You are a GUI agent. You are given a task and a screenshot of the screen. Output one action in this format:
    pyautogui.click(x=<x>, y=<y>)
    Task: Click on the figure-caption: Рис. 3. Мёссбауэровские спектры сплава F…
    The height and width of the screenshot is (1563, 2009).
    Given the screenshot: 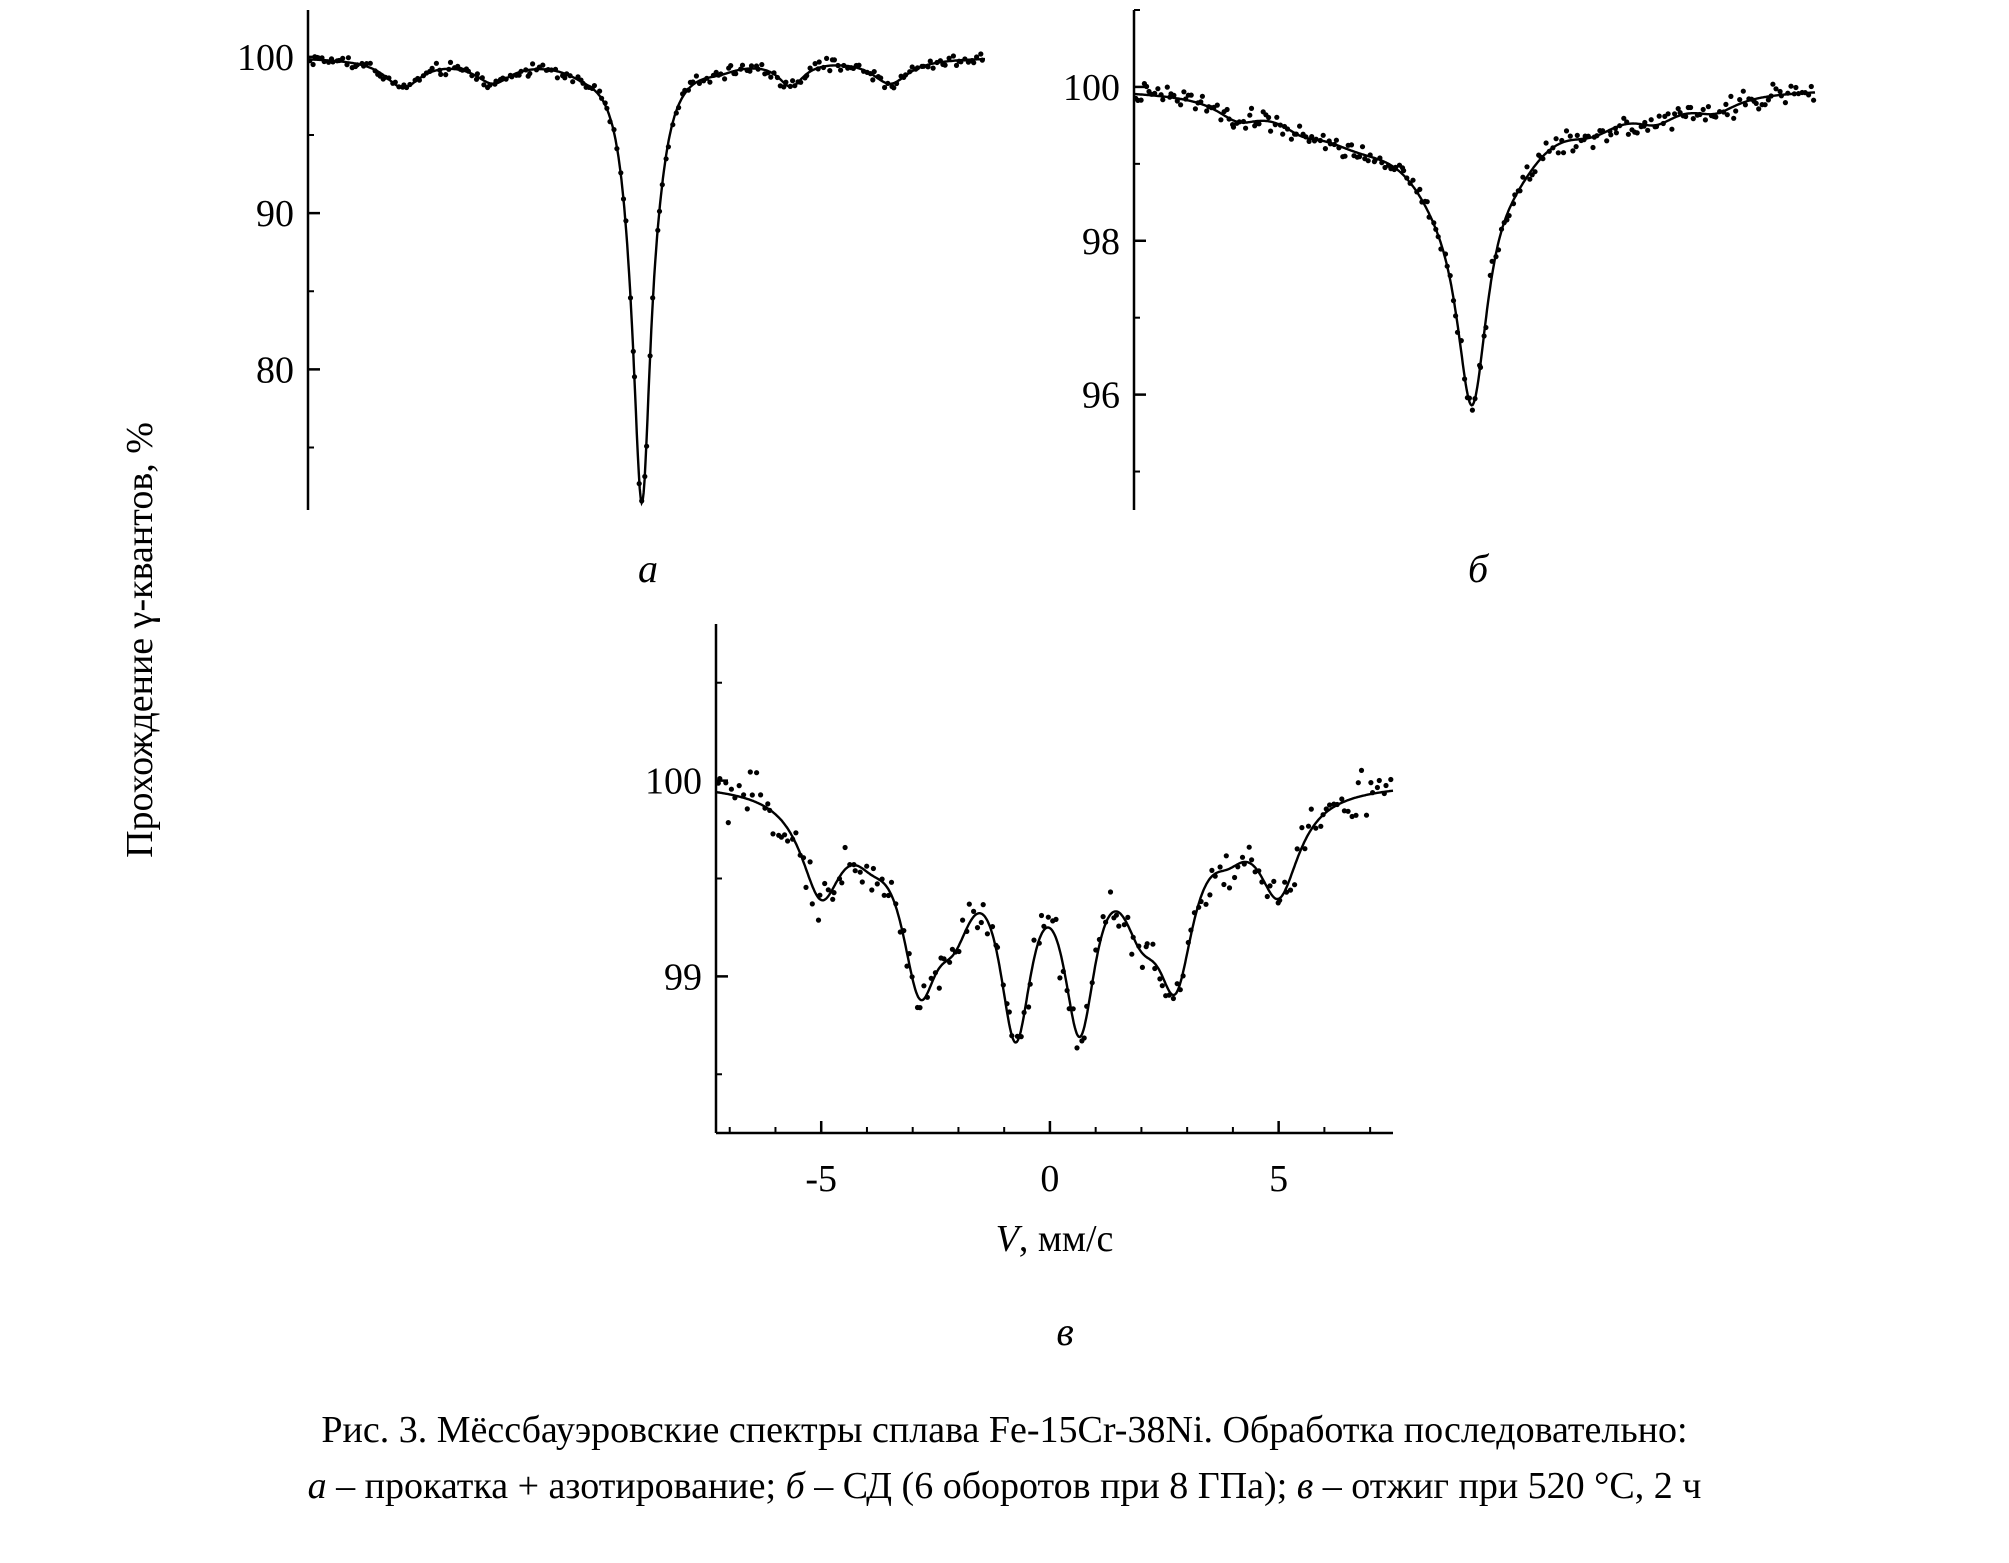 What is the action you would take?
    pyautogui.click(x=1004, y=1458)
    